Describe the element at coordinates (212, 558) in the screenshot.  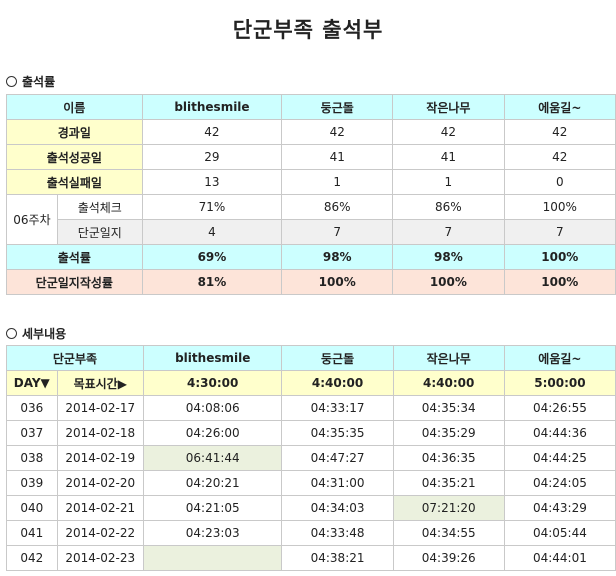
I see `empty-cell` at that location.